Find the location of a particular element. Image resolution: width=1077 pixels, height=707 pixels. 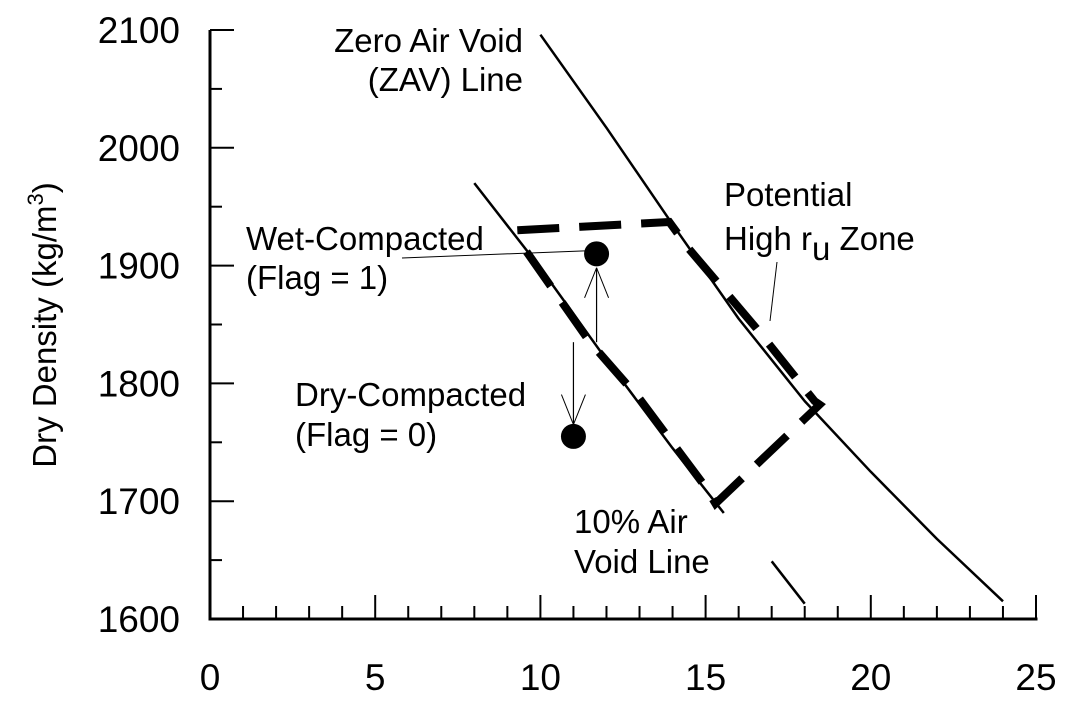

x-tick-label: 25 is located at coordinates (1035, 677).